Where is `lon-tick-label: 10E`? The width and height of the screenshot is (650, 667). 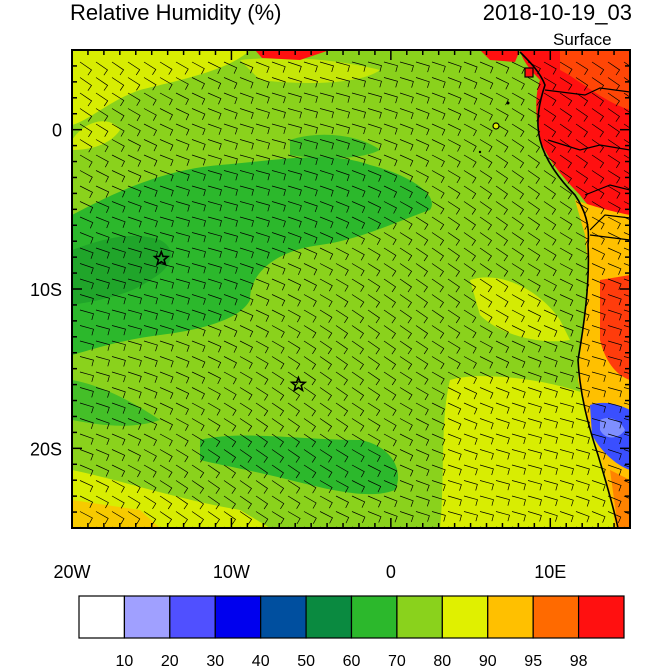 lon-tick-label: 10E is located at coordinates (550, 572).